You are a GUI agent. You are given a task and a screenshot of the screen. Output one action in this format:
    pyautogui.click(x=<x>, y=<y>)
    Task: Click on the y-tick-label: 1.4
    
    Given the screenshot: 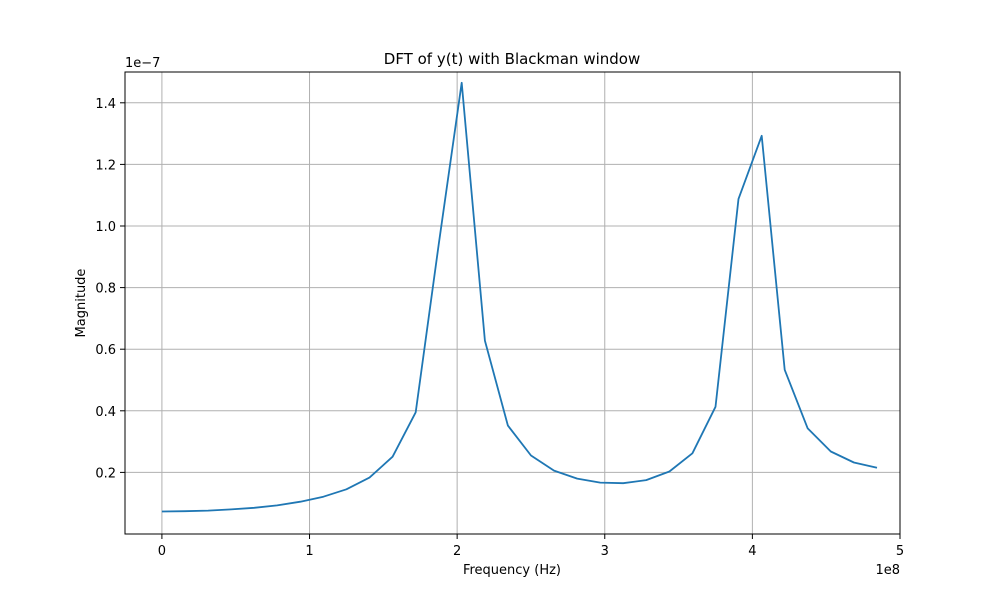 What is the action you would take?
    pyautogui.click(x=105, y=104)
    